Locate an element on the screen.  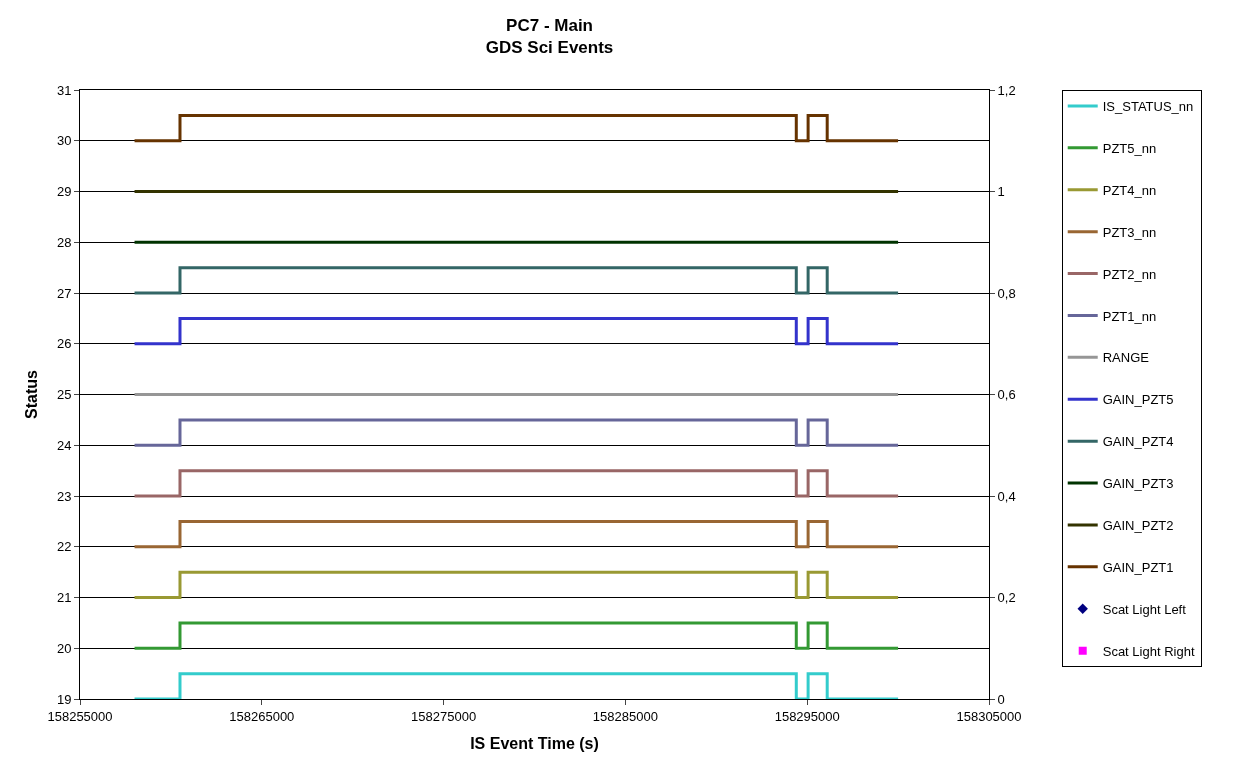
legend-label: PZT3_nn is located at coordinates (1129, 232).